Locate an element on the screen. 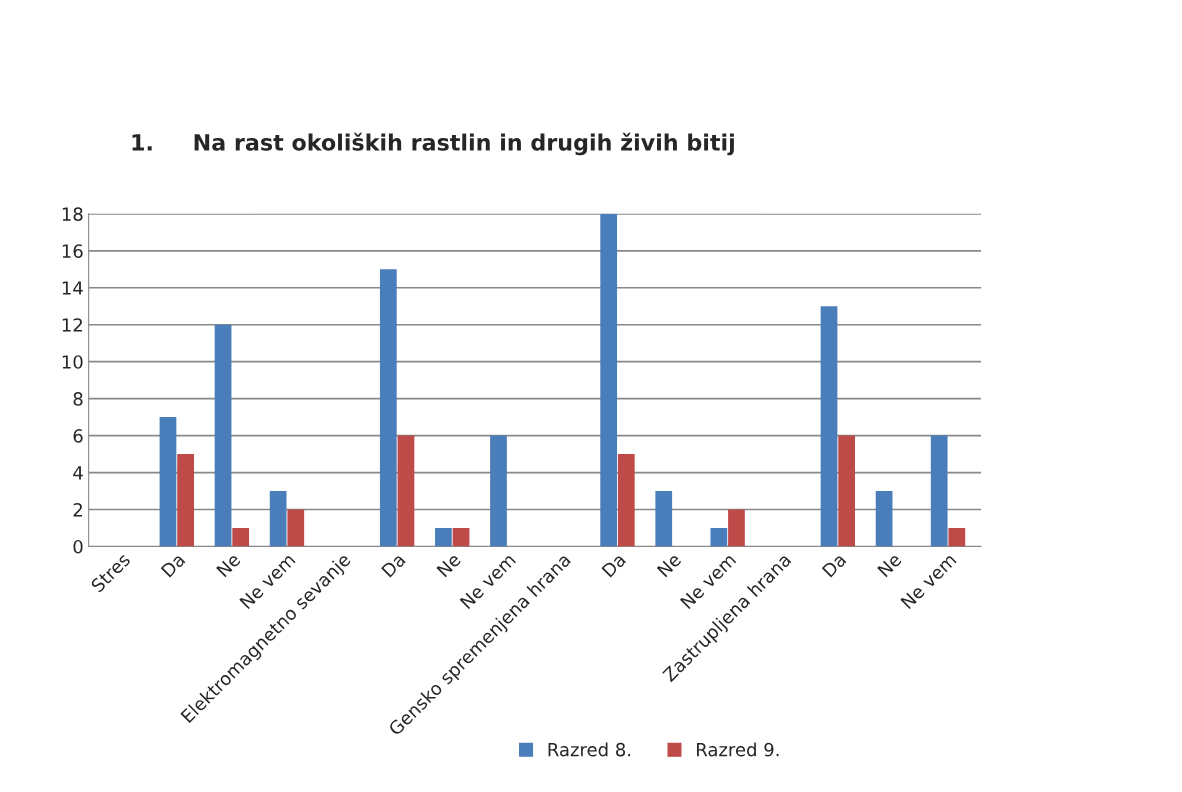 The width and height of the screenshot is (1182, 792). y-tick-label: 8 is located at coordinates (78, 399).